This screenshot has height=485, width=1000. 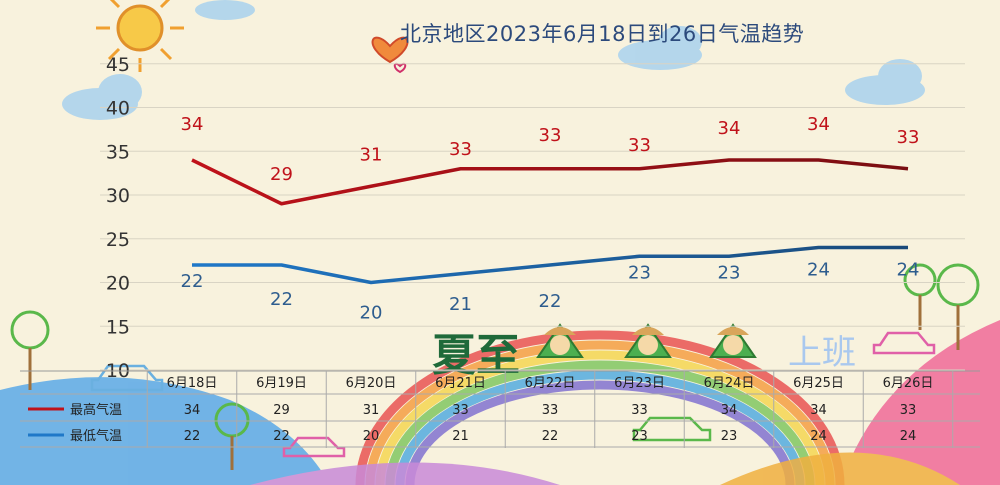 I want to click on work-text: 上班, so click(x=822, y=353).